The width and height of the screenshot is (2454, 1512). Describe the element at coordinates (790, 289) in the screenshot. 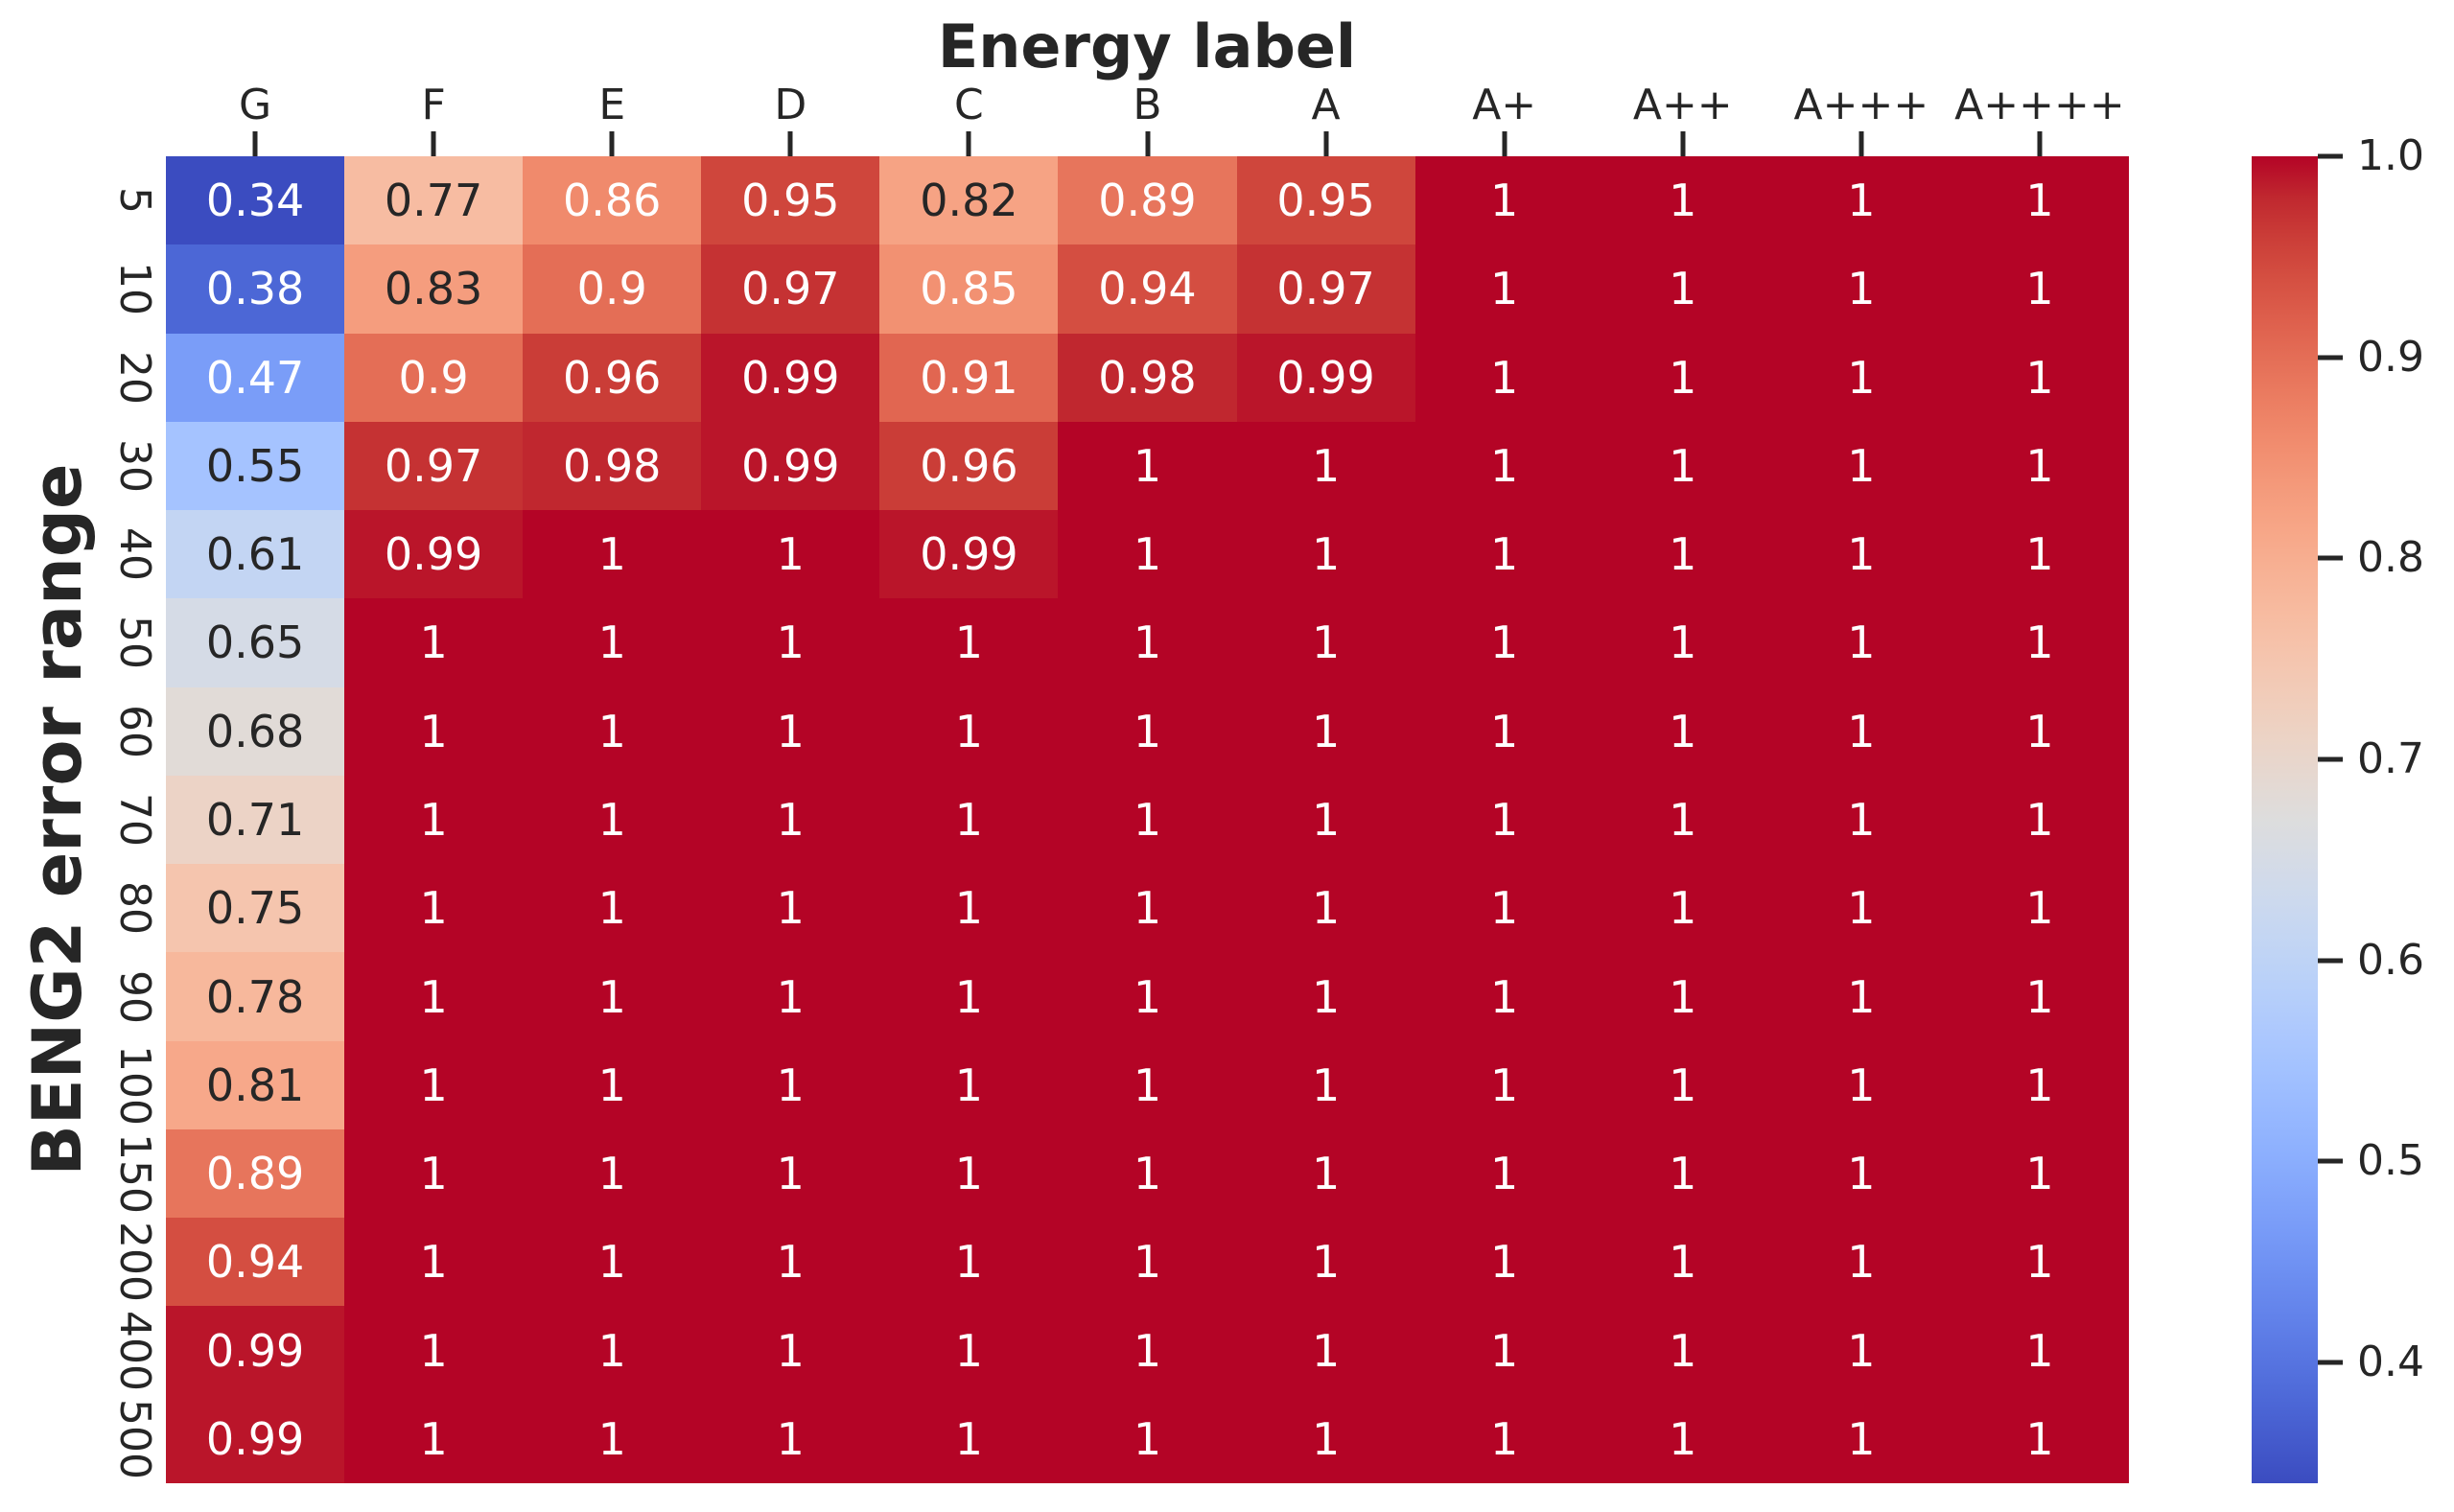

I see `heatmap-cell: 0.97` at that location.